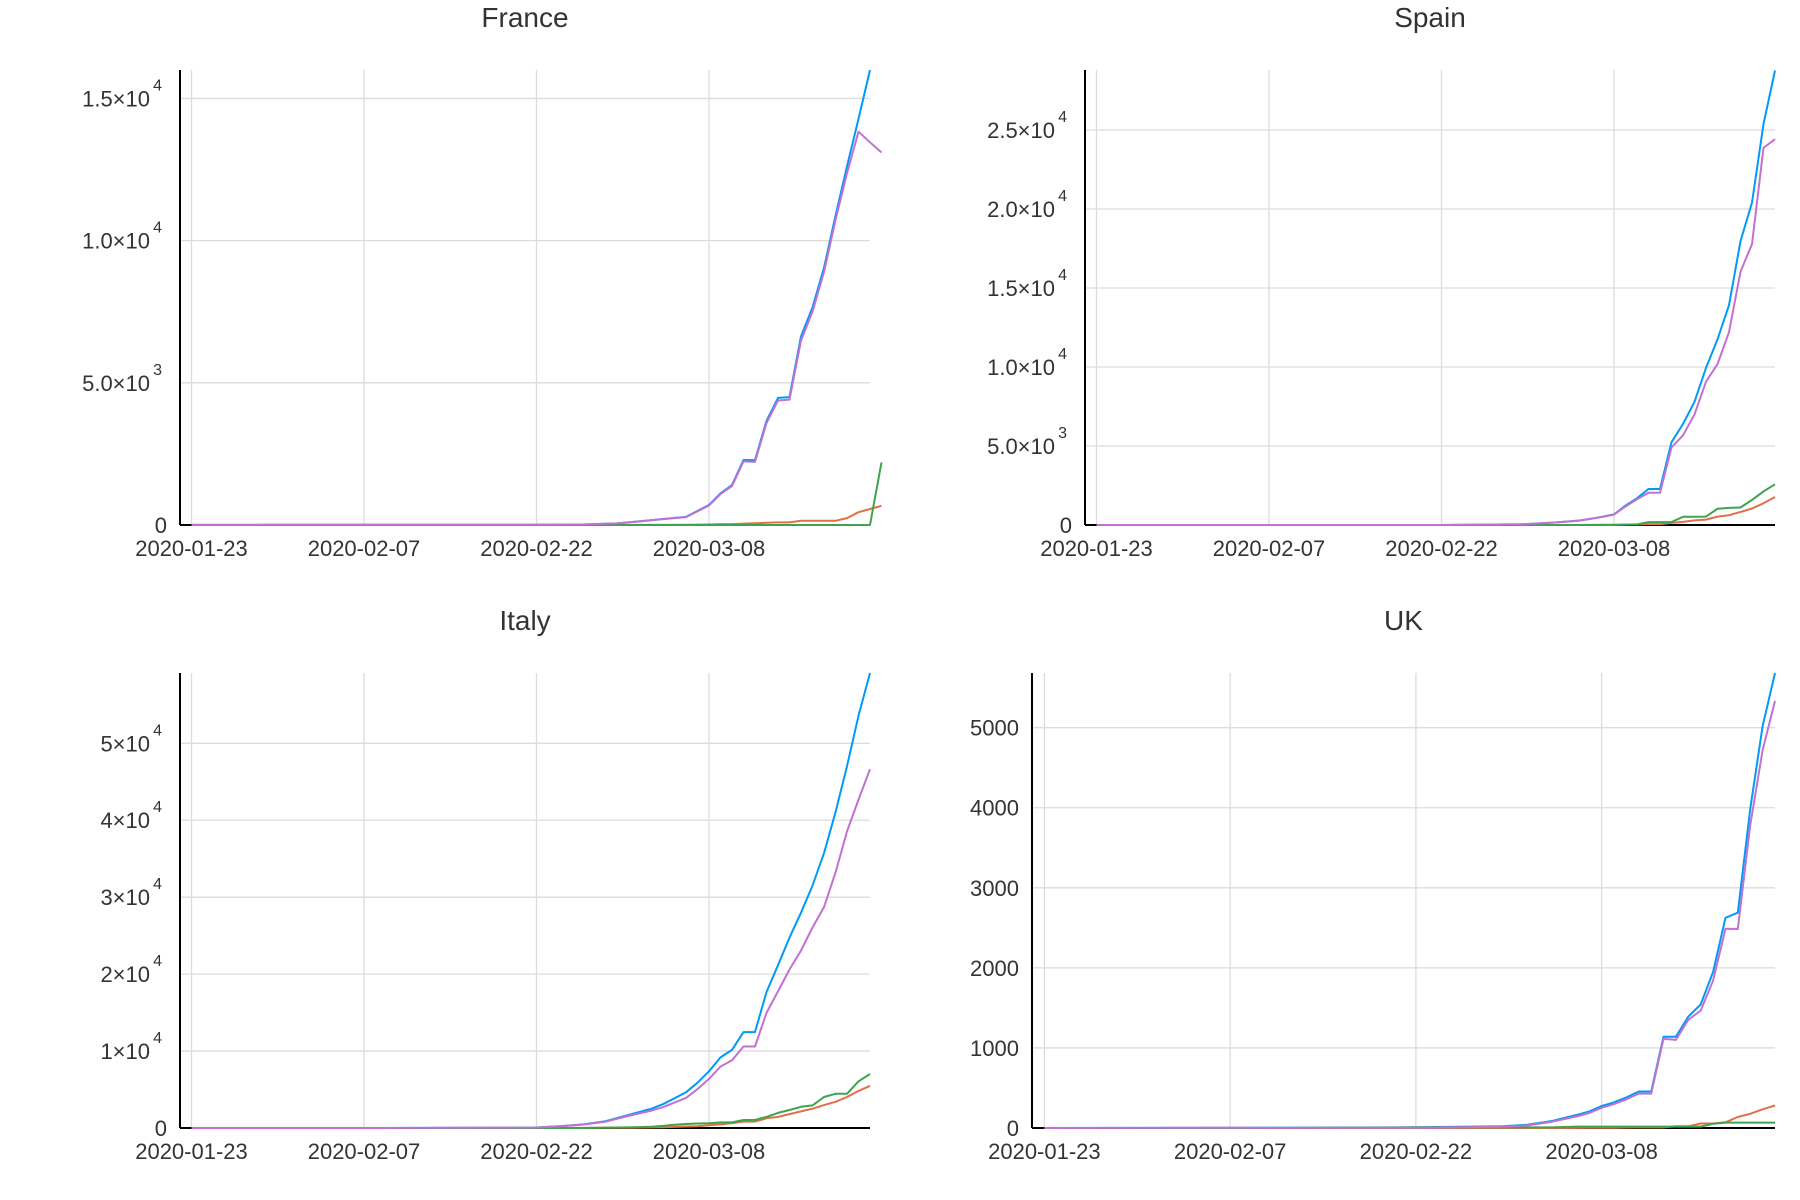 Image resolution: width=1800 pixels, height=1200 pixels. What do you see at coordinates (125, 974) in the screenshot?
I see `y-tick-label: 2×10` at bounding box center [125, 974].